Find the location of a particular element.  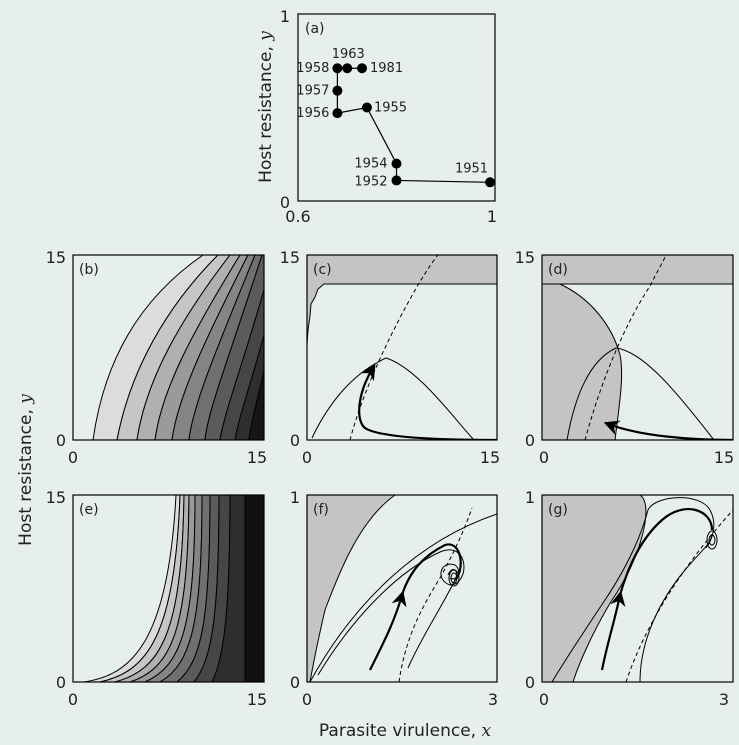

panel-g-shaded-region is located at coordinates (594, 588).